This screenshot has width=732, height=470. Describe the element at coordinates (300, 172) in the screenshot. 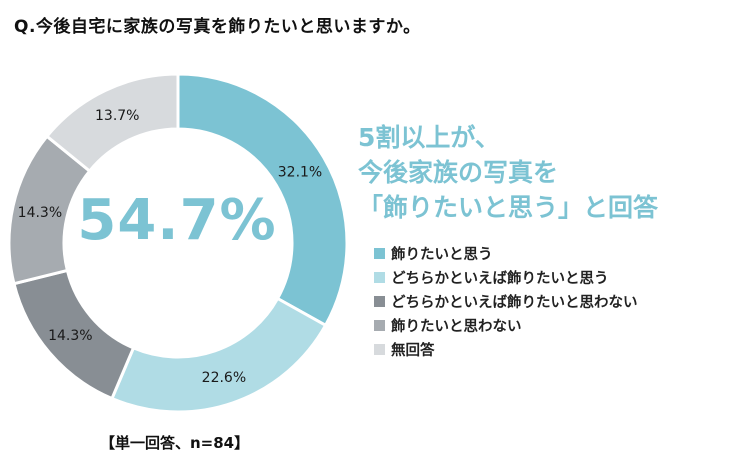

I see `slice-label-1: 32.1%` at that location.